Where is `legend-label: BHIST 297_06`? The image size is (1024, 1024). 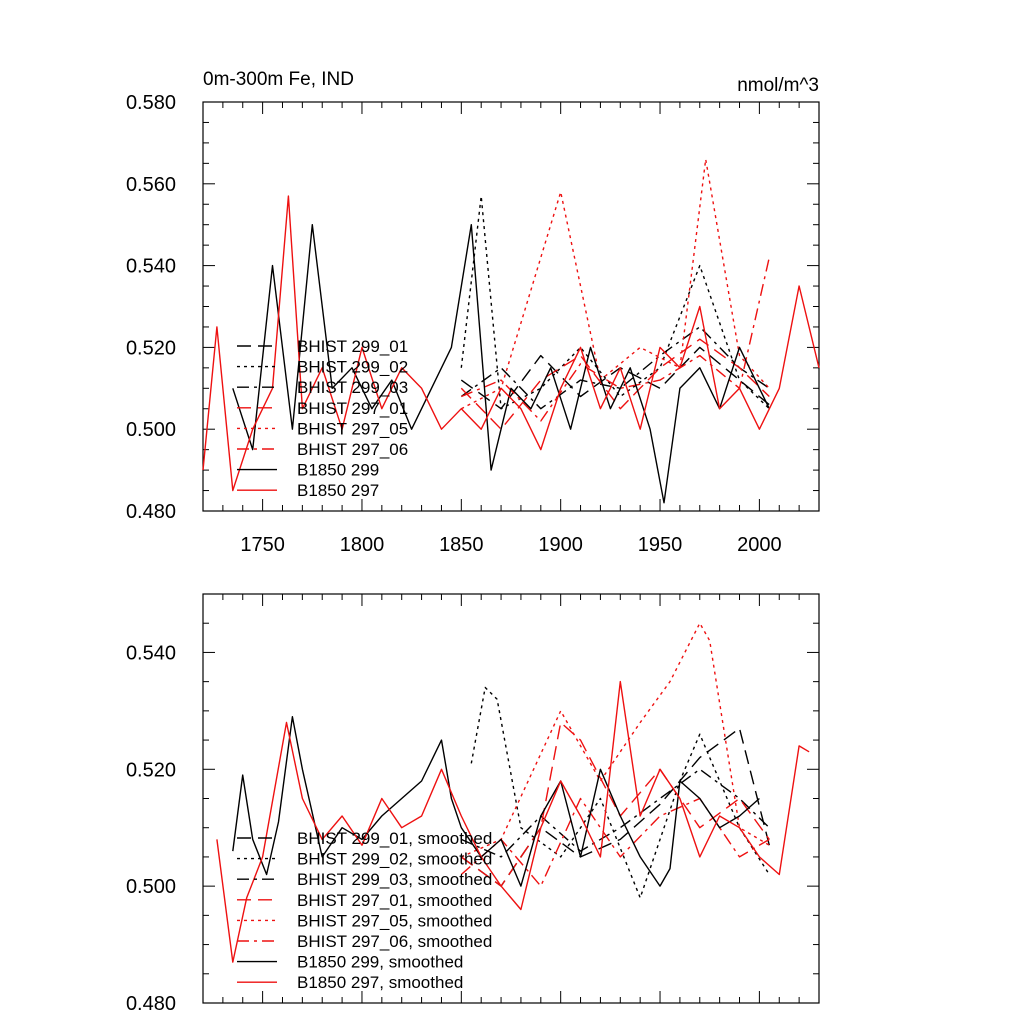
legend-label: BHIST 297_06 is located at coordinates (352, 449).